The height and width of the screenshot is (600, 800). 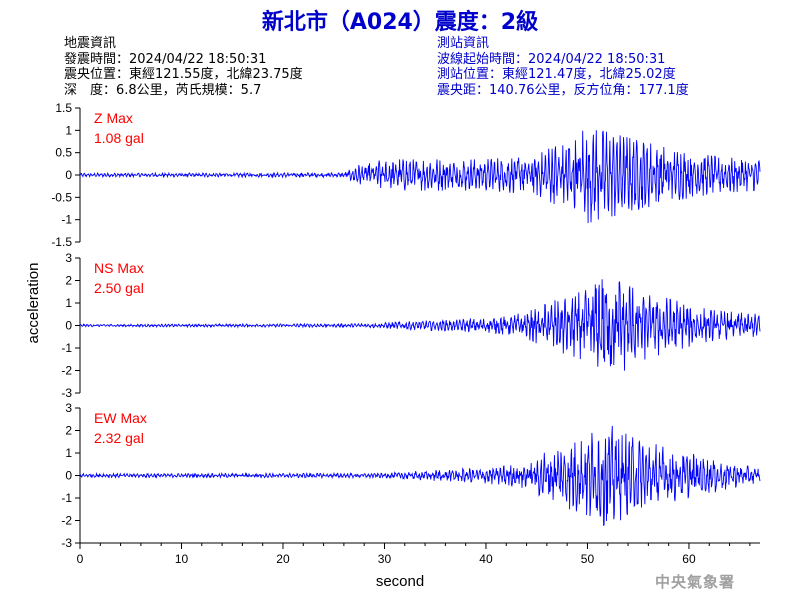 I want to click on x-tick-label: 20, so click(x=283, y=559).